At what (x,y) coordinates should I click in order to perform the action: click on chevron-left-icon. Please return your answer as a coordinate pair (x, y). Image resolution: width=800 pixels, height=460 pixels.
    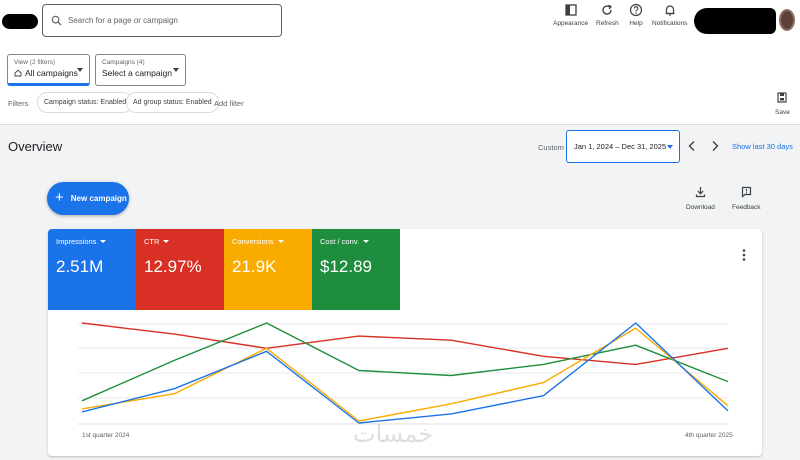
    Looking at the image, I should click on (692, 146).